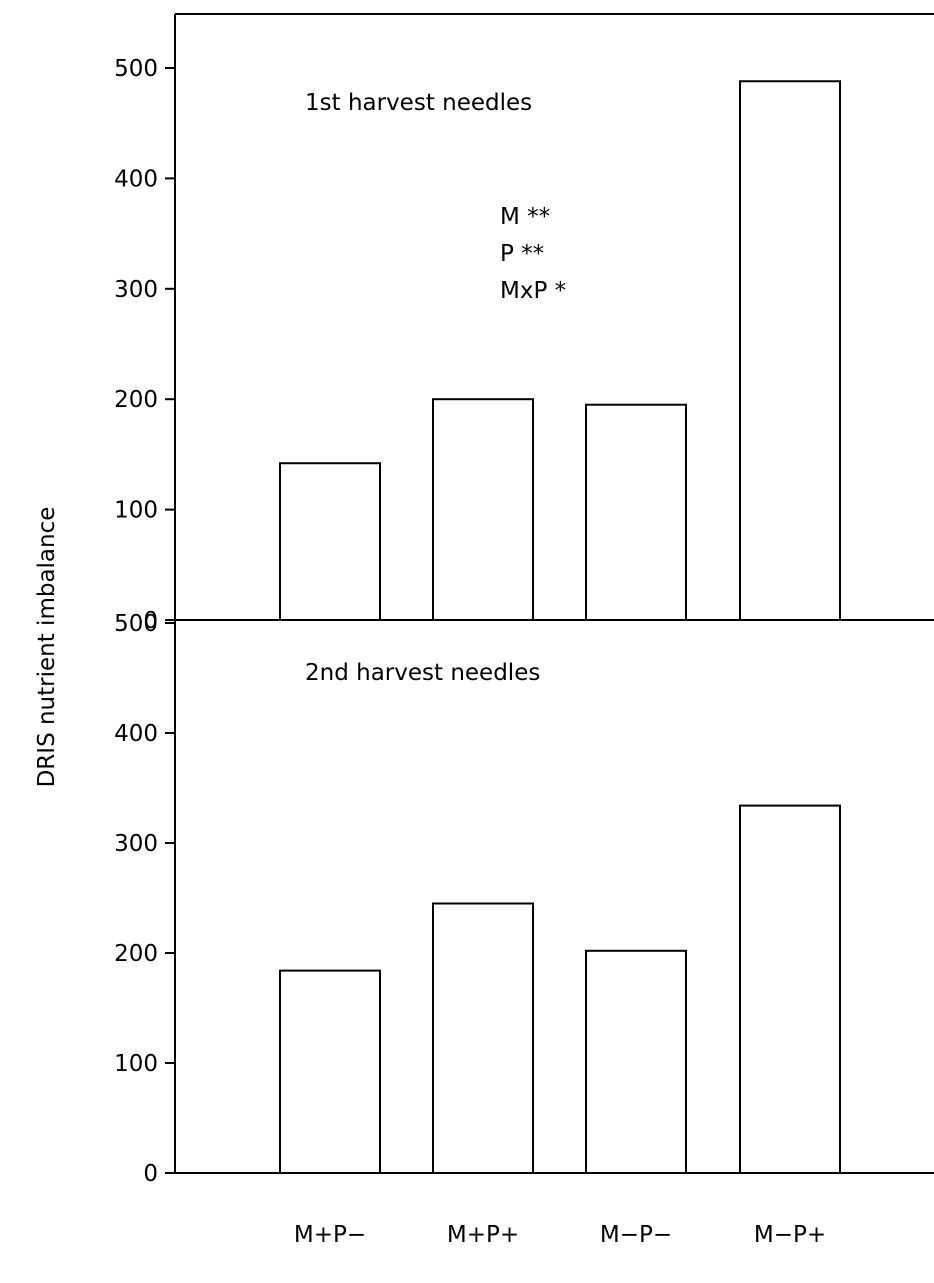 This screenshot has height=1283, width=934. What do you see at coordinates (483, 1235) in the screenshot?
I see `x-category-label: M+P+` at bounding box center [483, 1235].